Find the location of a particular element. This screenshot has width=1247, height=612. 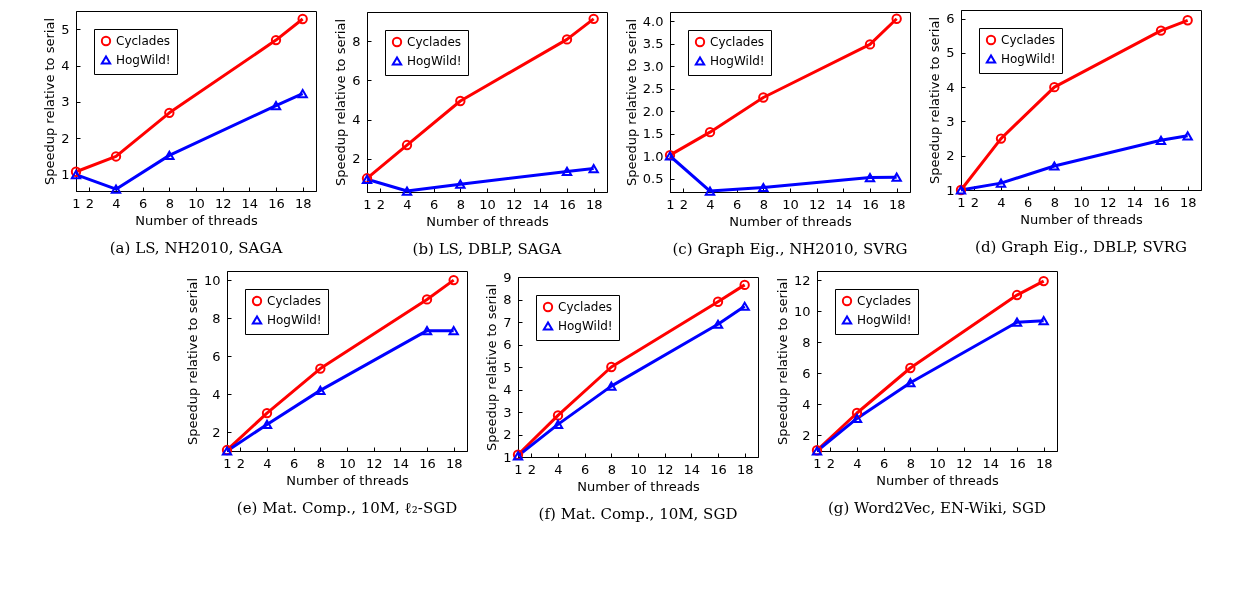

y-tick-label: 3.5 is located at coordinates (652, 43).